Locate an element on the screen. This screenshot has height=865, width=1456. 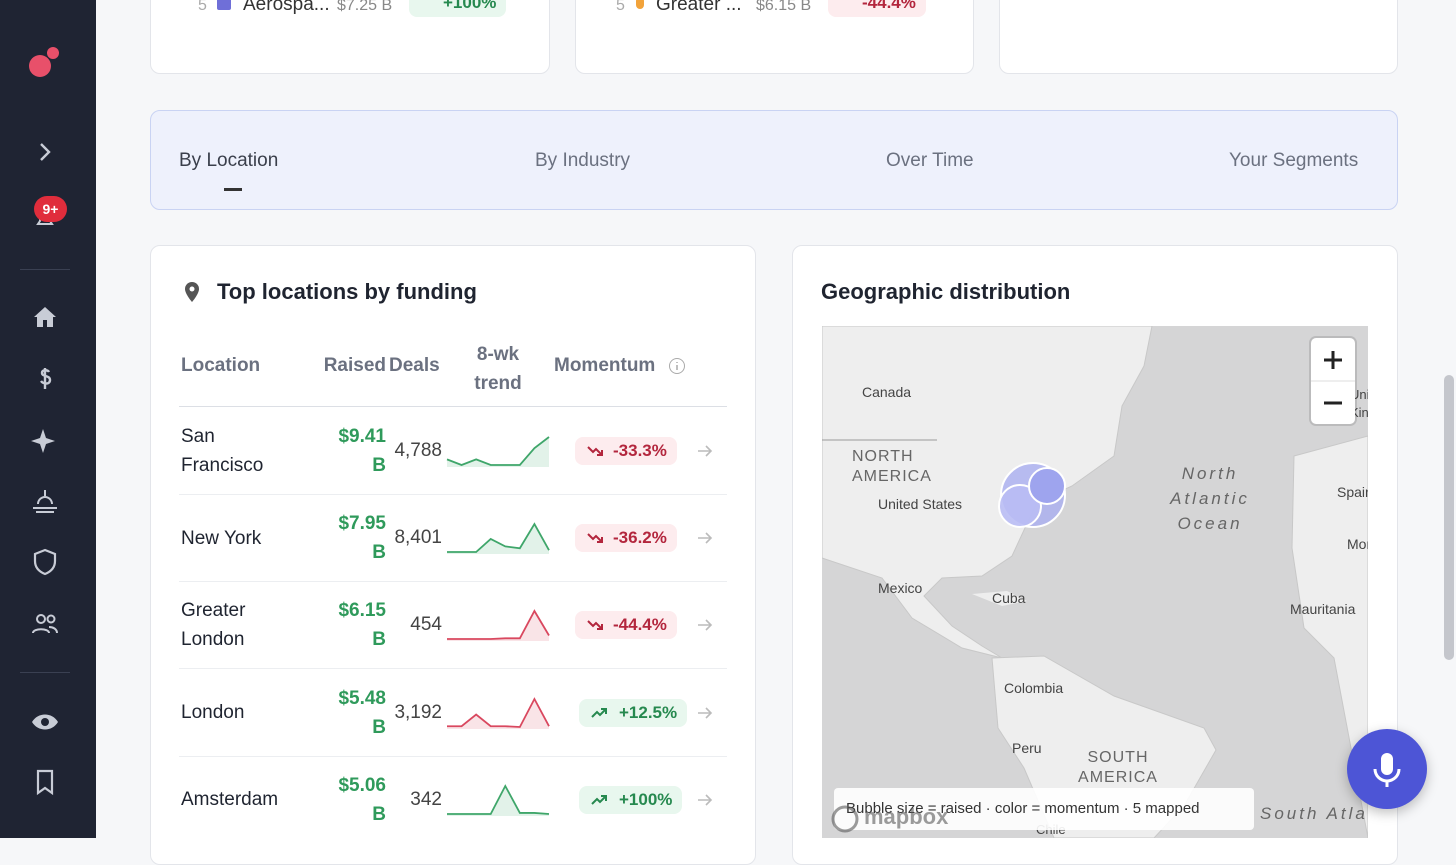
mic-icon is located at coordinates (1387, 770).